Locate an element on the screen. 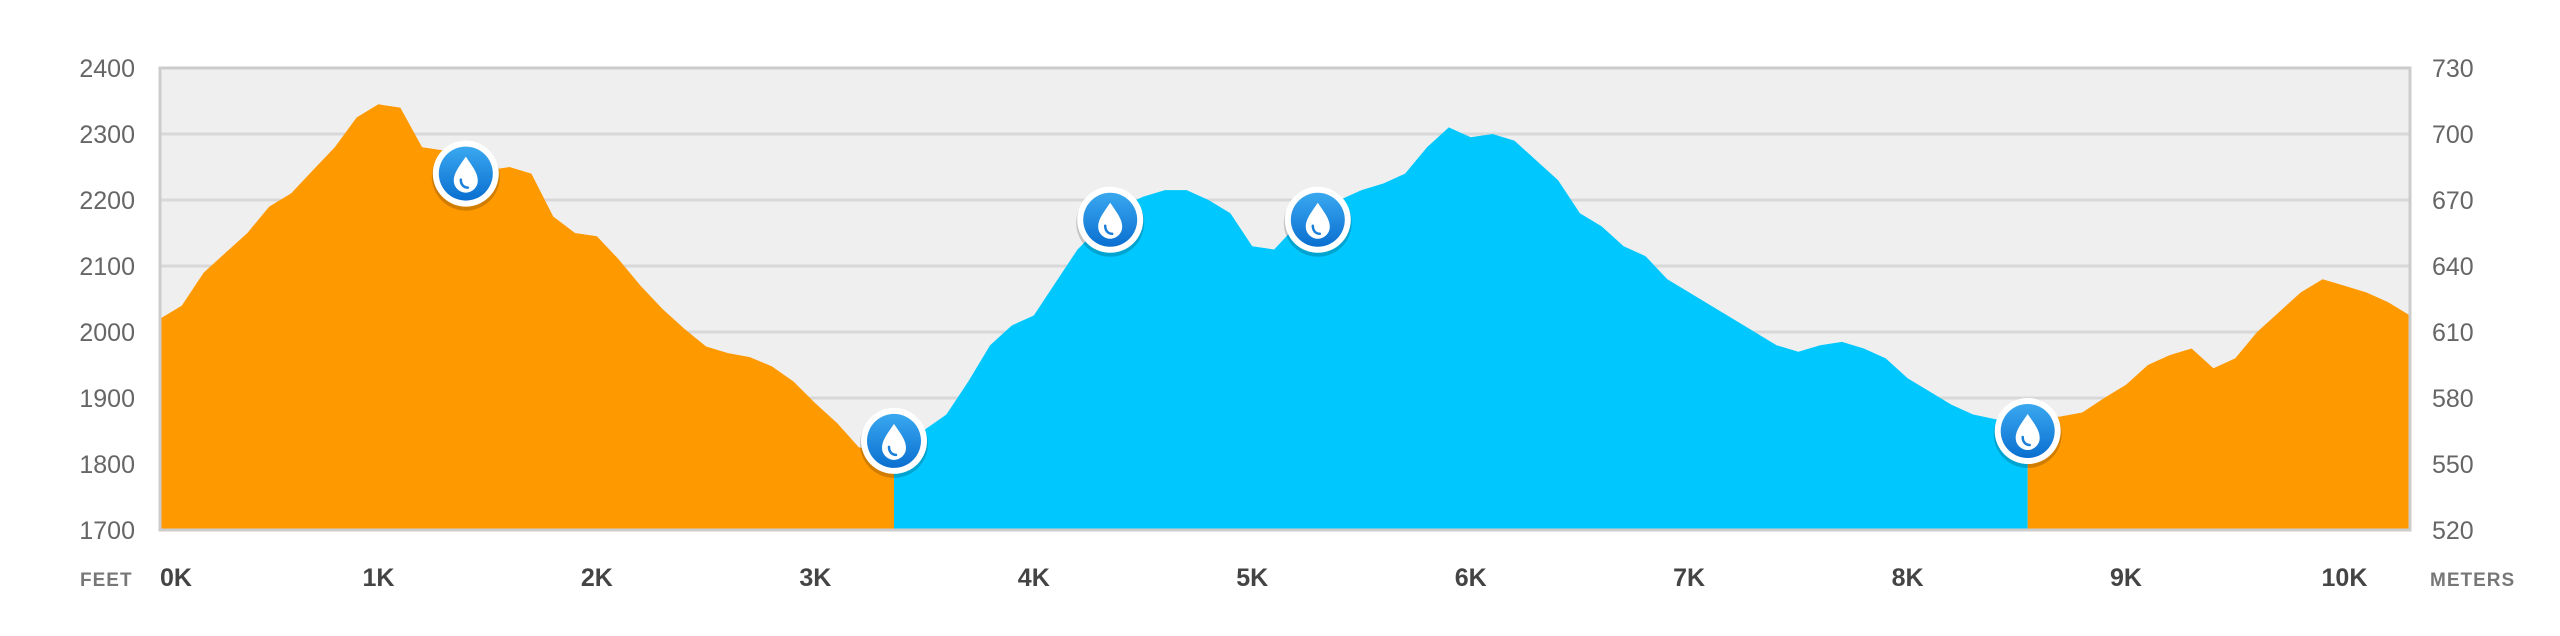  y-right-tick-label: 520 is located at coordinates (2453, 531).